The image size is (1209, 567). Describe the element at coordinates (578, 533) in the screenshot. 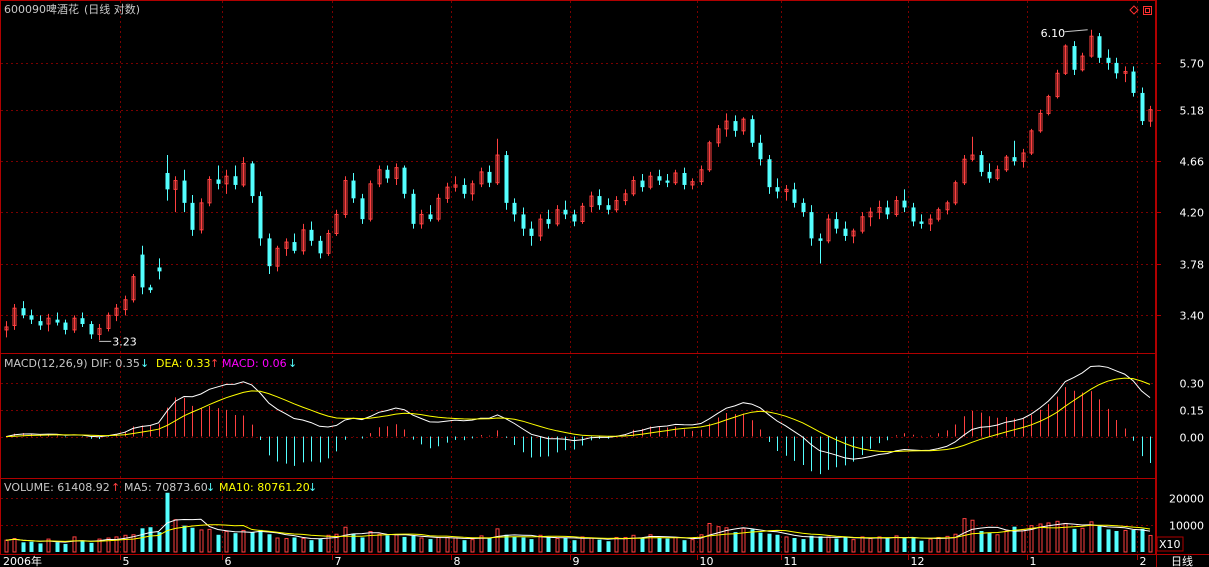

I see `volume-ma10-line` at that location.